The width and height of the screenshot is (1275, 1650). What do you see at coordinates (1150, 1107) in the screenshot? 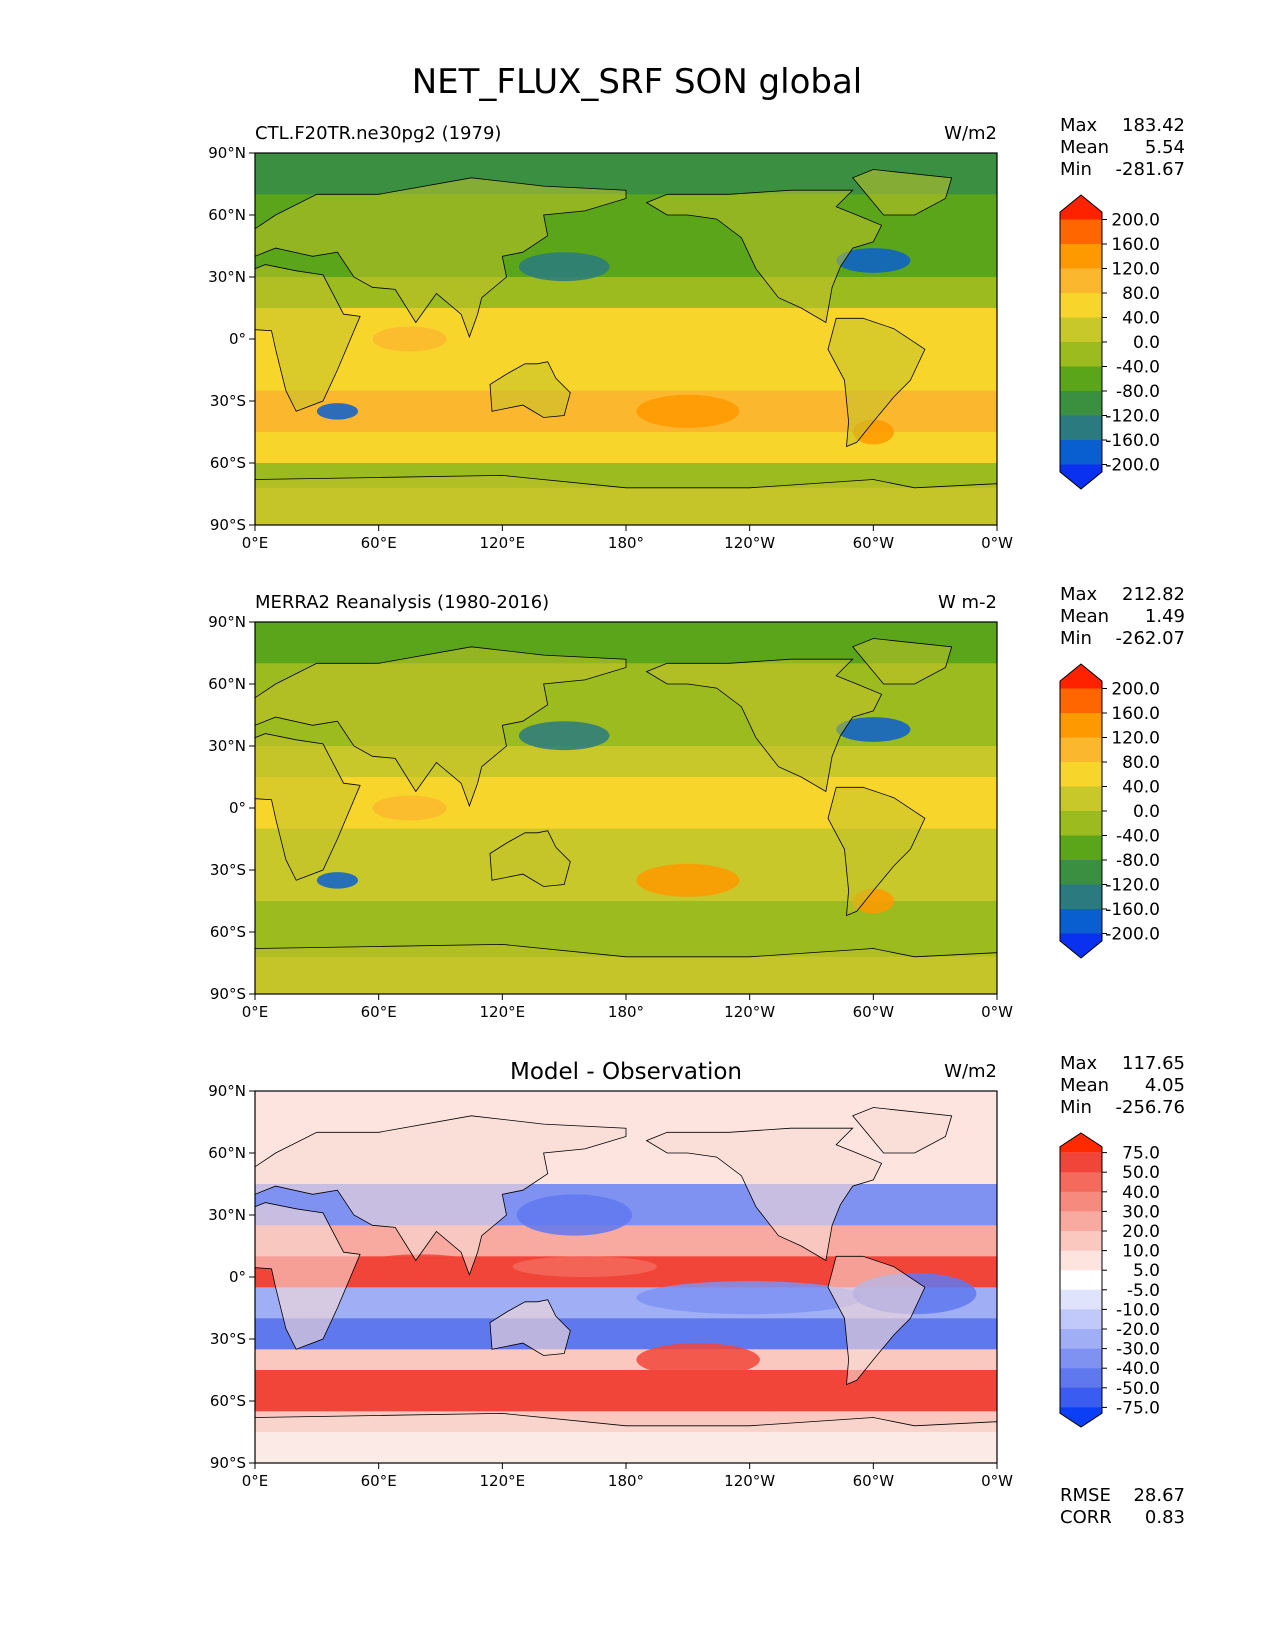
I see `stat-value: -256.76` at bounding box center [1150, 1107].